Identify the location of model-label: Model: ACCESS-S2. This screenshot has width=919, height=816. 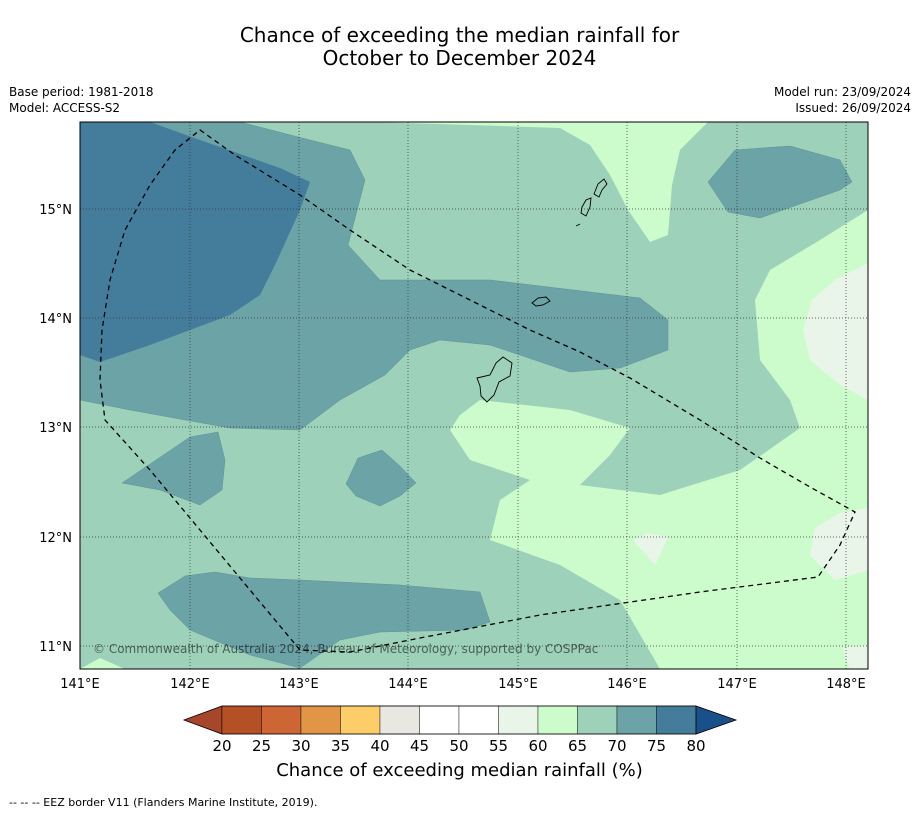
(65, 108).